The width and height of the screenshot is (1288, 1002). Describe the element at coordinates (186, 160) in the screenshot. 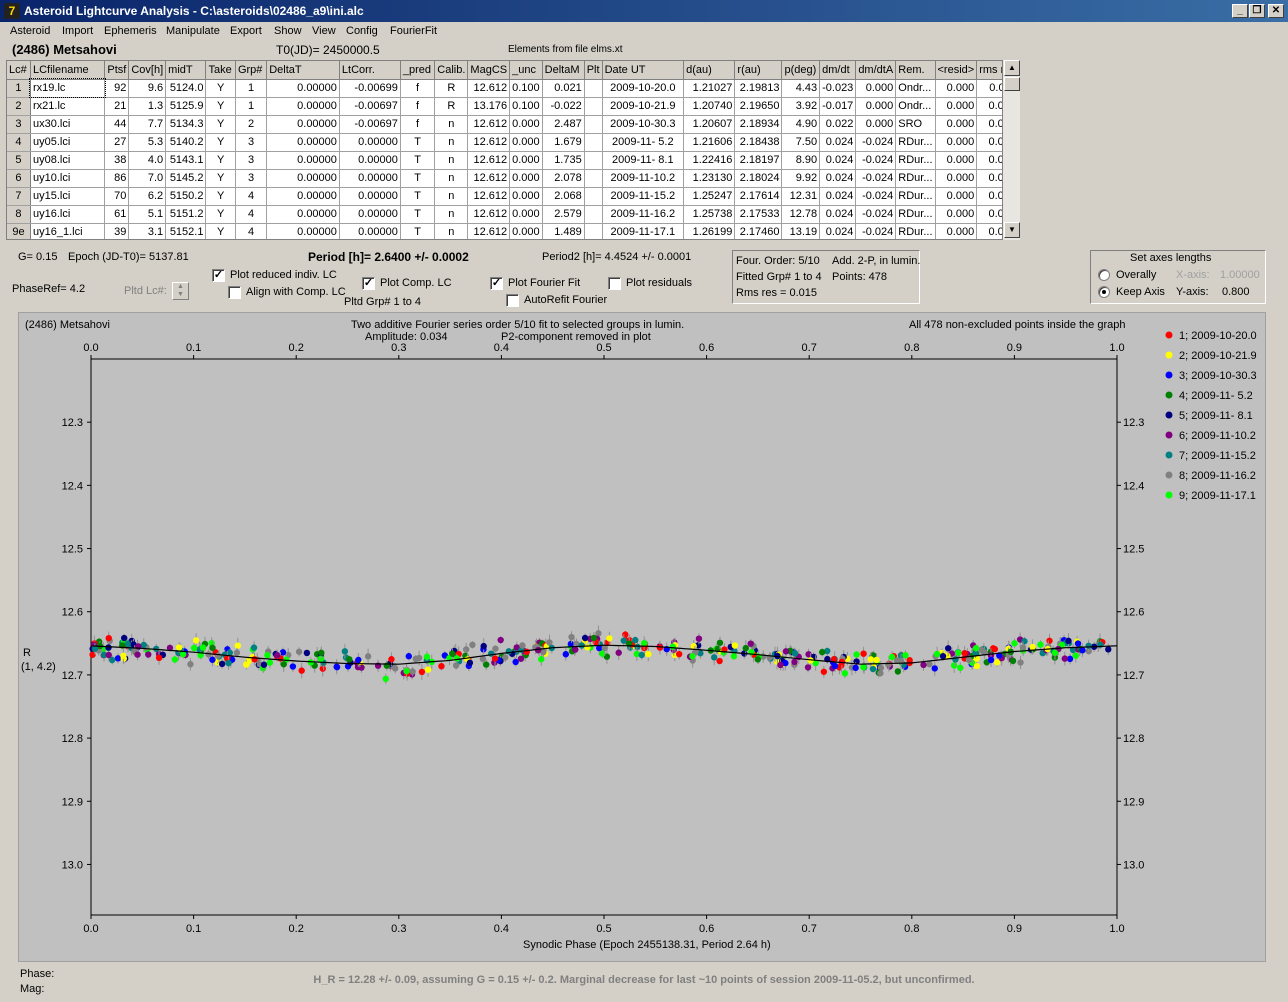

I see `table-cell: 5143.1` at that location.